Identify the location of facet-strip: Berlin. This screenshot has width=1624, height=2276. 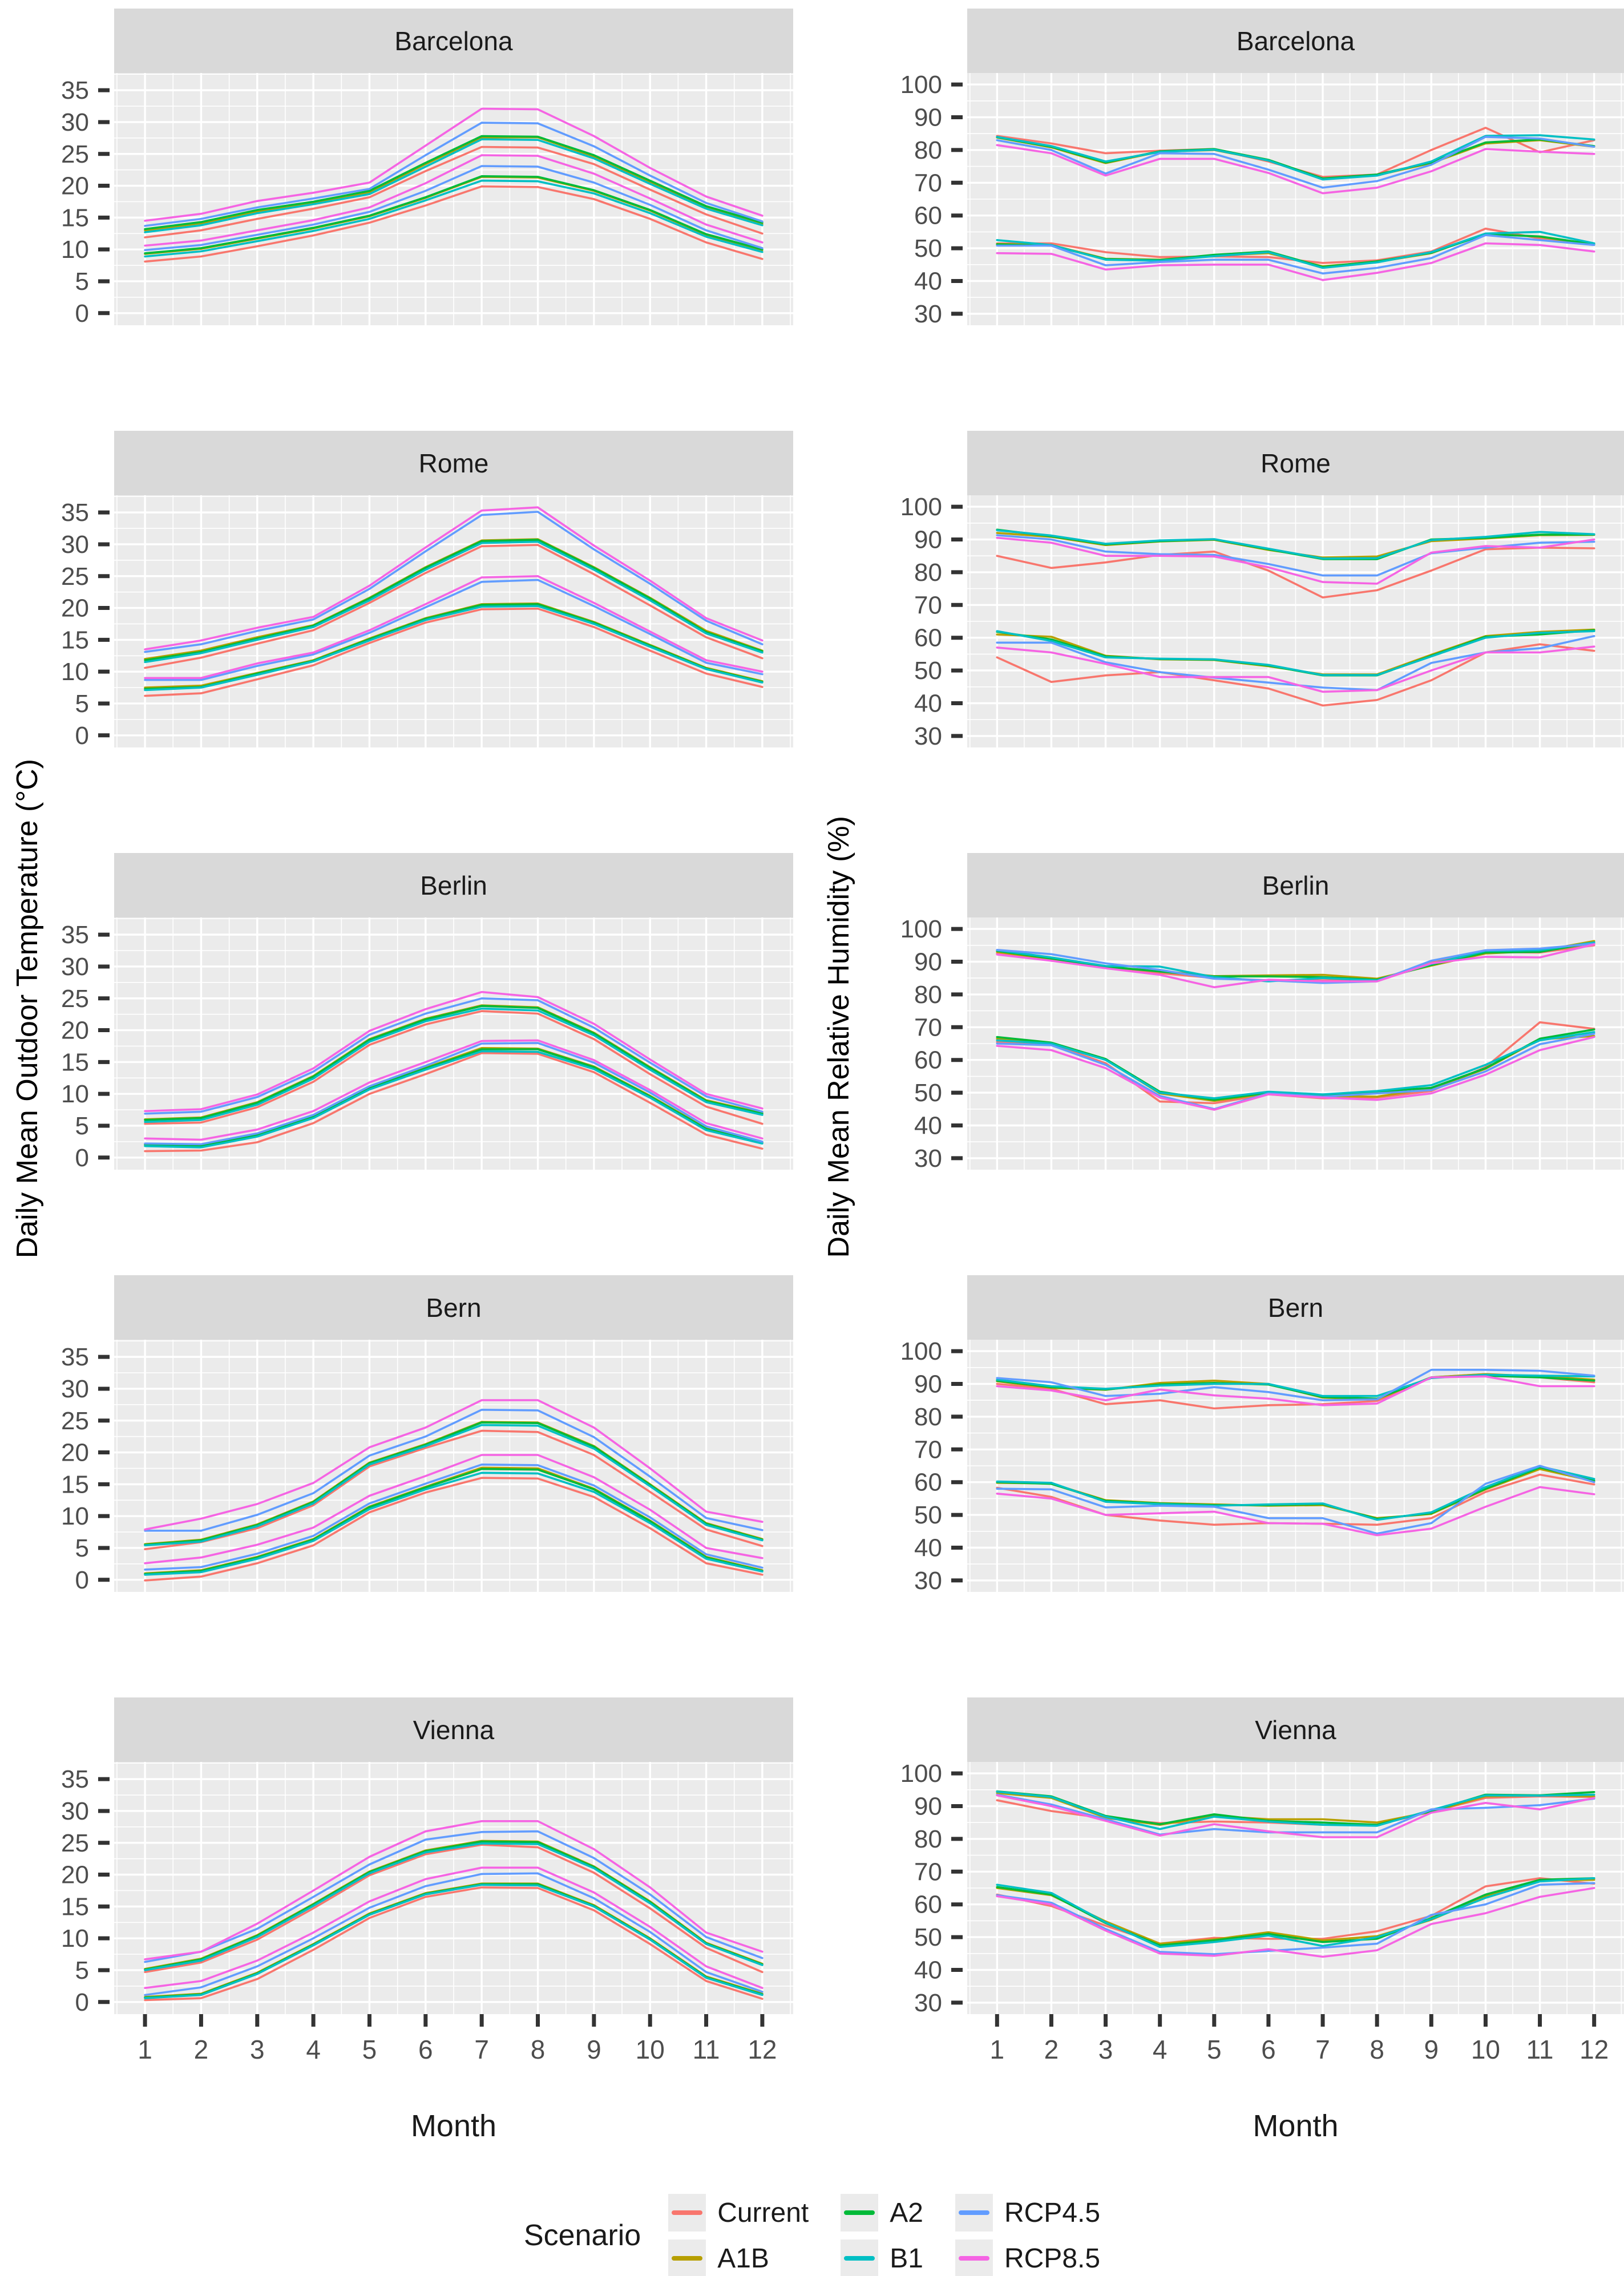
(453, 885).